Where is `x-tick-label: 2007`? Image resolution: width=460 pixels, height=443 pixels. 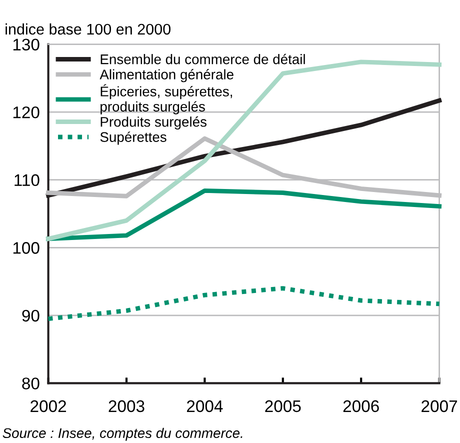 x-tick-label: 2007 is located at coordinates (440, 406).